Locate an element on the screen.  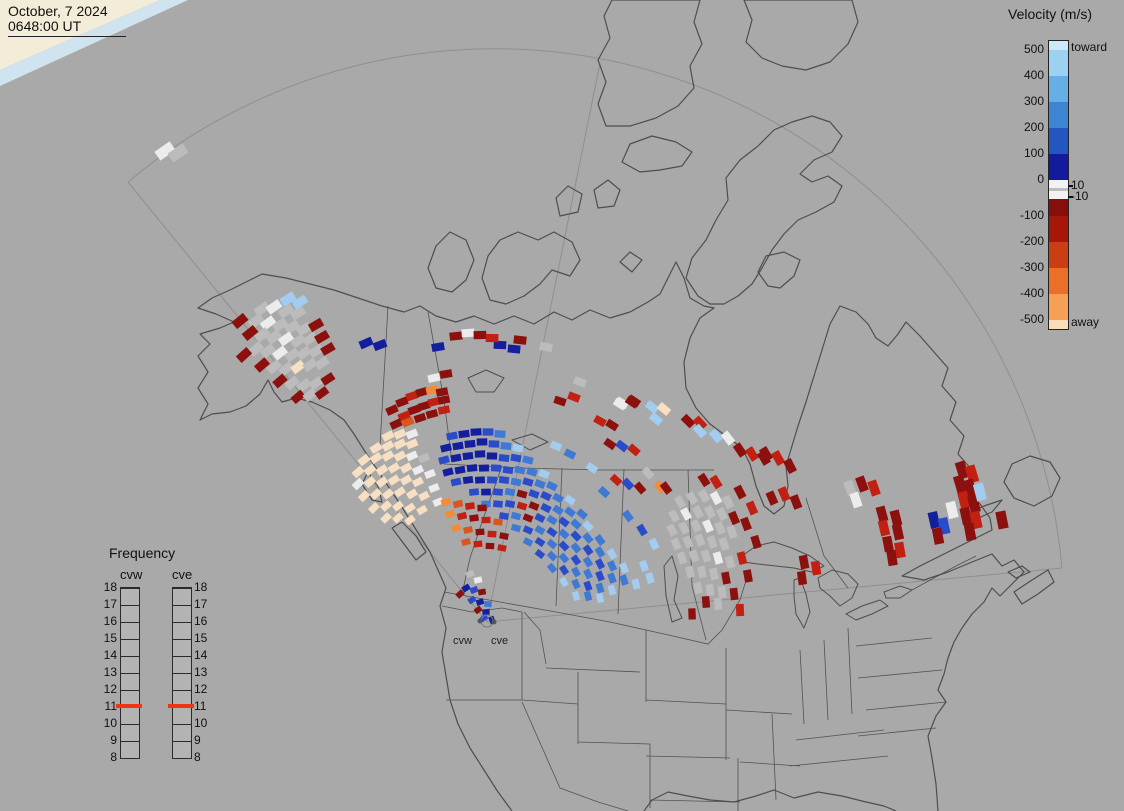
freq-active-mark-cvw is located at coordinates (129, 706).